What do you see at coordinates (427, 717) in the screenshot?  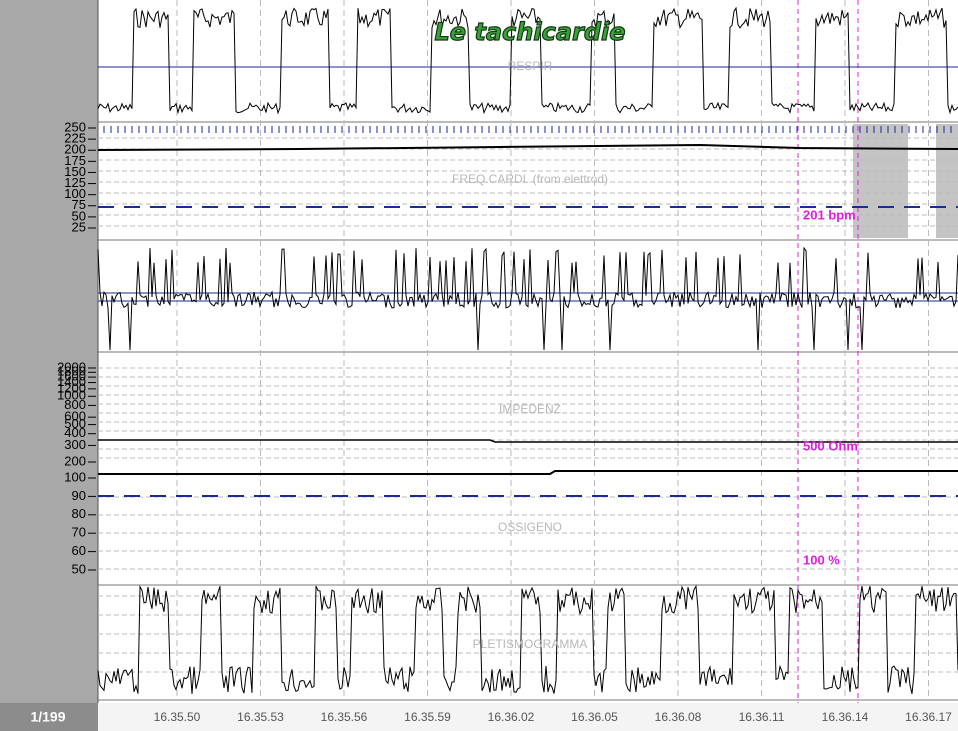 I see `time-label: 16.35.59` at bounding box center [427, 717].